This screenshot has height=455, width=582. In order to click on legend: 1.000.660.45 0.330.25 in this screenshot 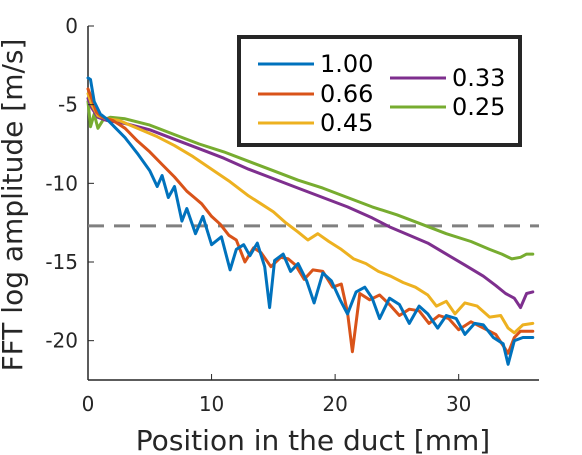, I will do `click(379, 91)`.